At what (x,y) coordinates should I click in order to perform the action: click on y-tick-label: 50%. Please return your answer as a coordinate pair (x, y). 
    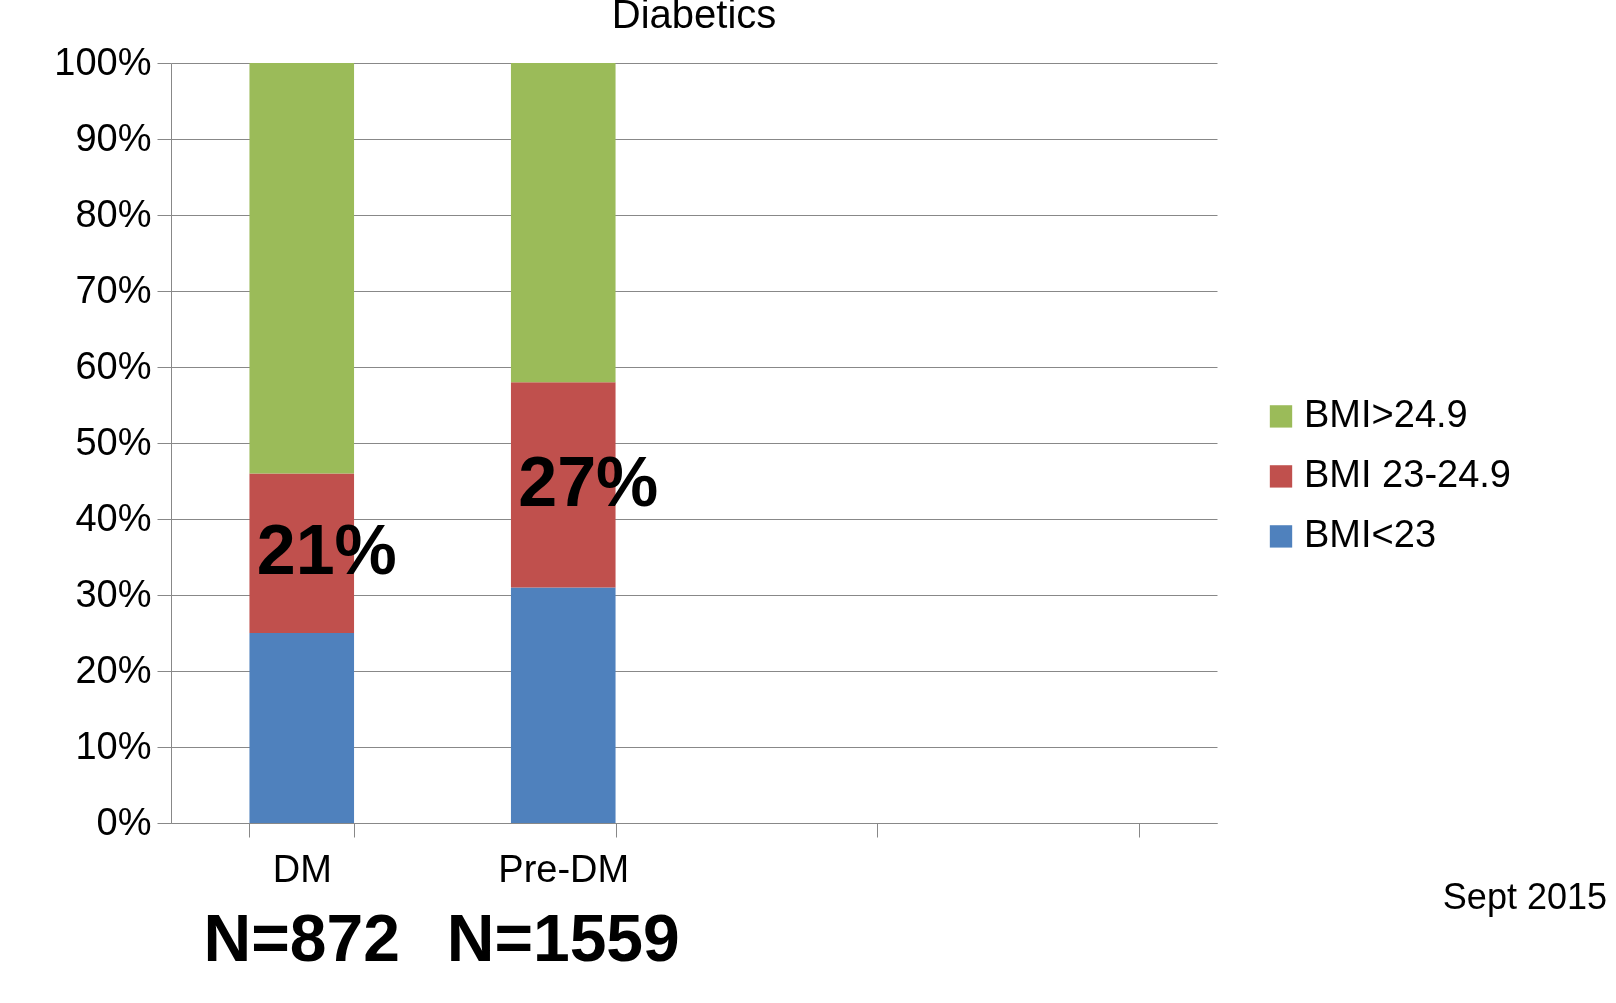
    Looking at the image, I should click on (113, 441).